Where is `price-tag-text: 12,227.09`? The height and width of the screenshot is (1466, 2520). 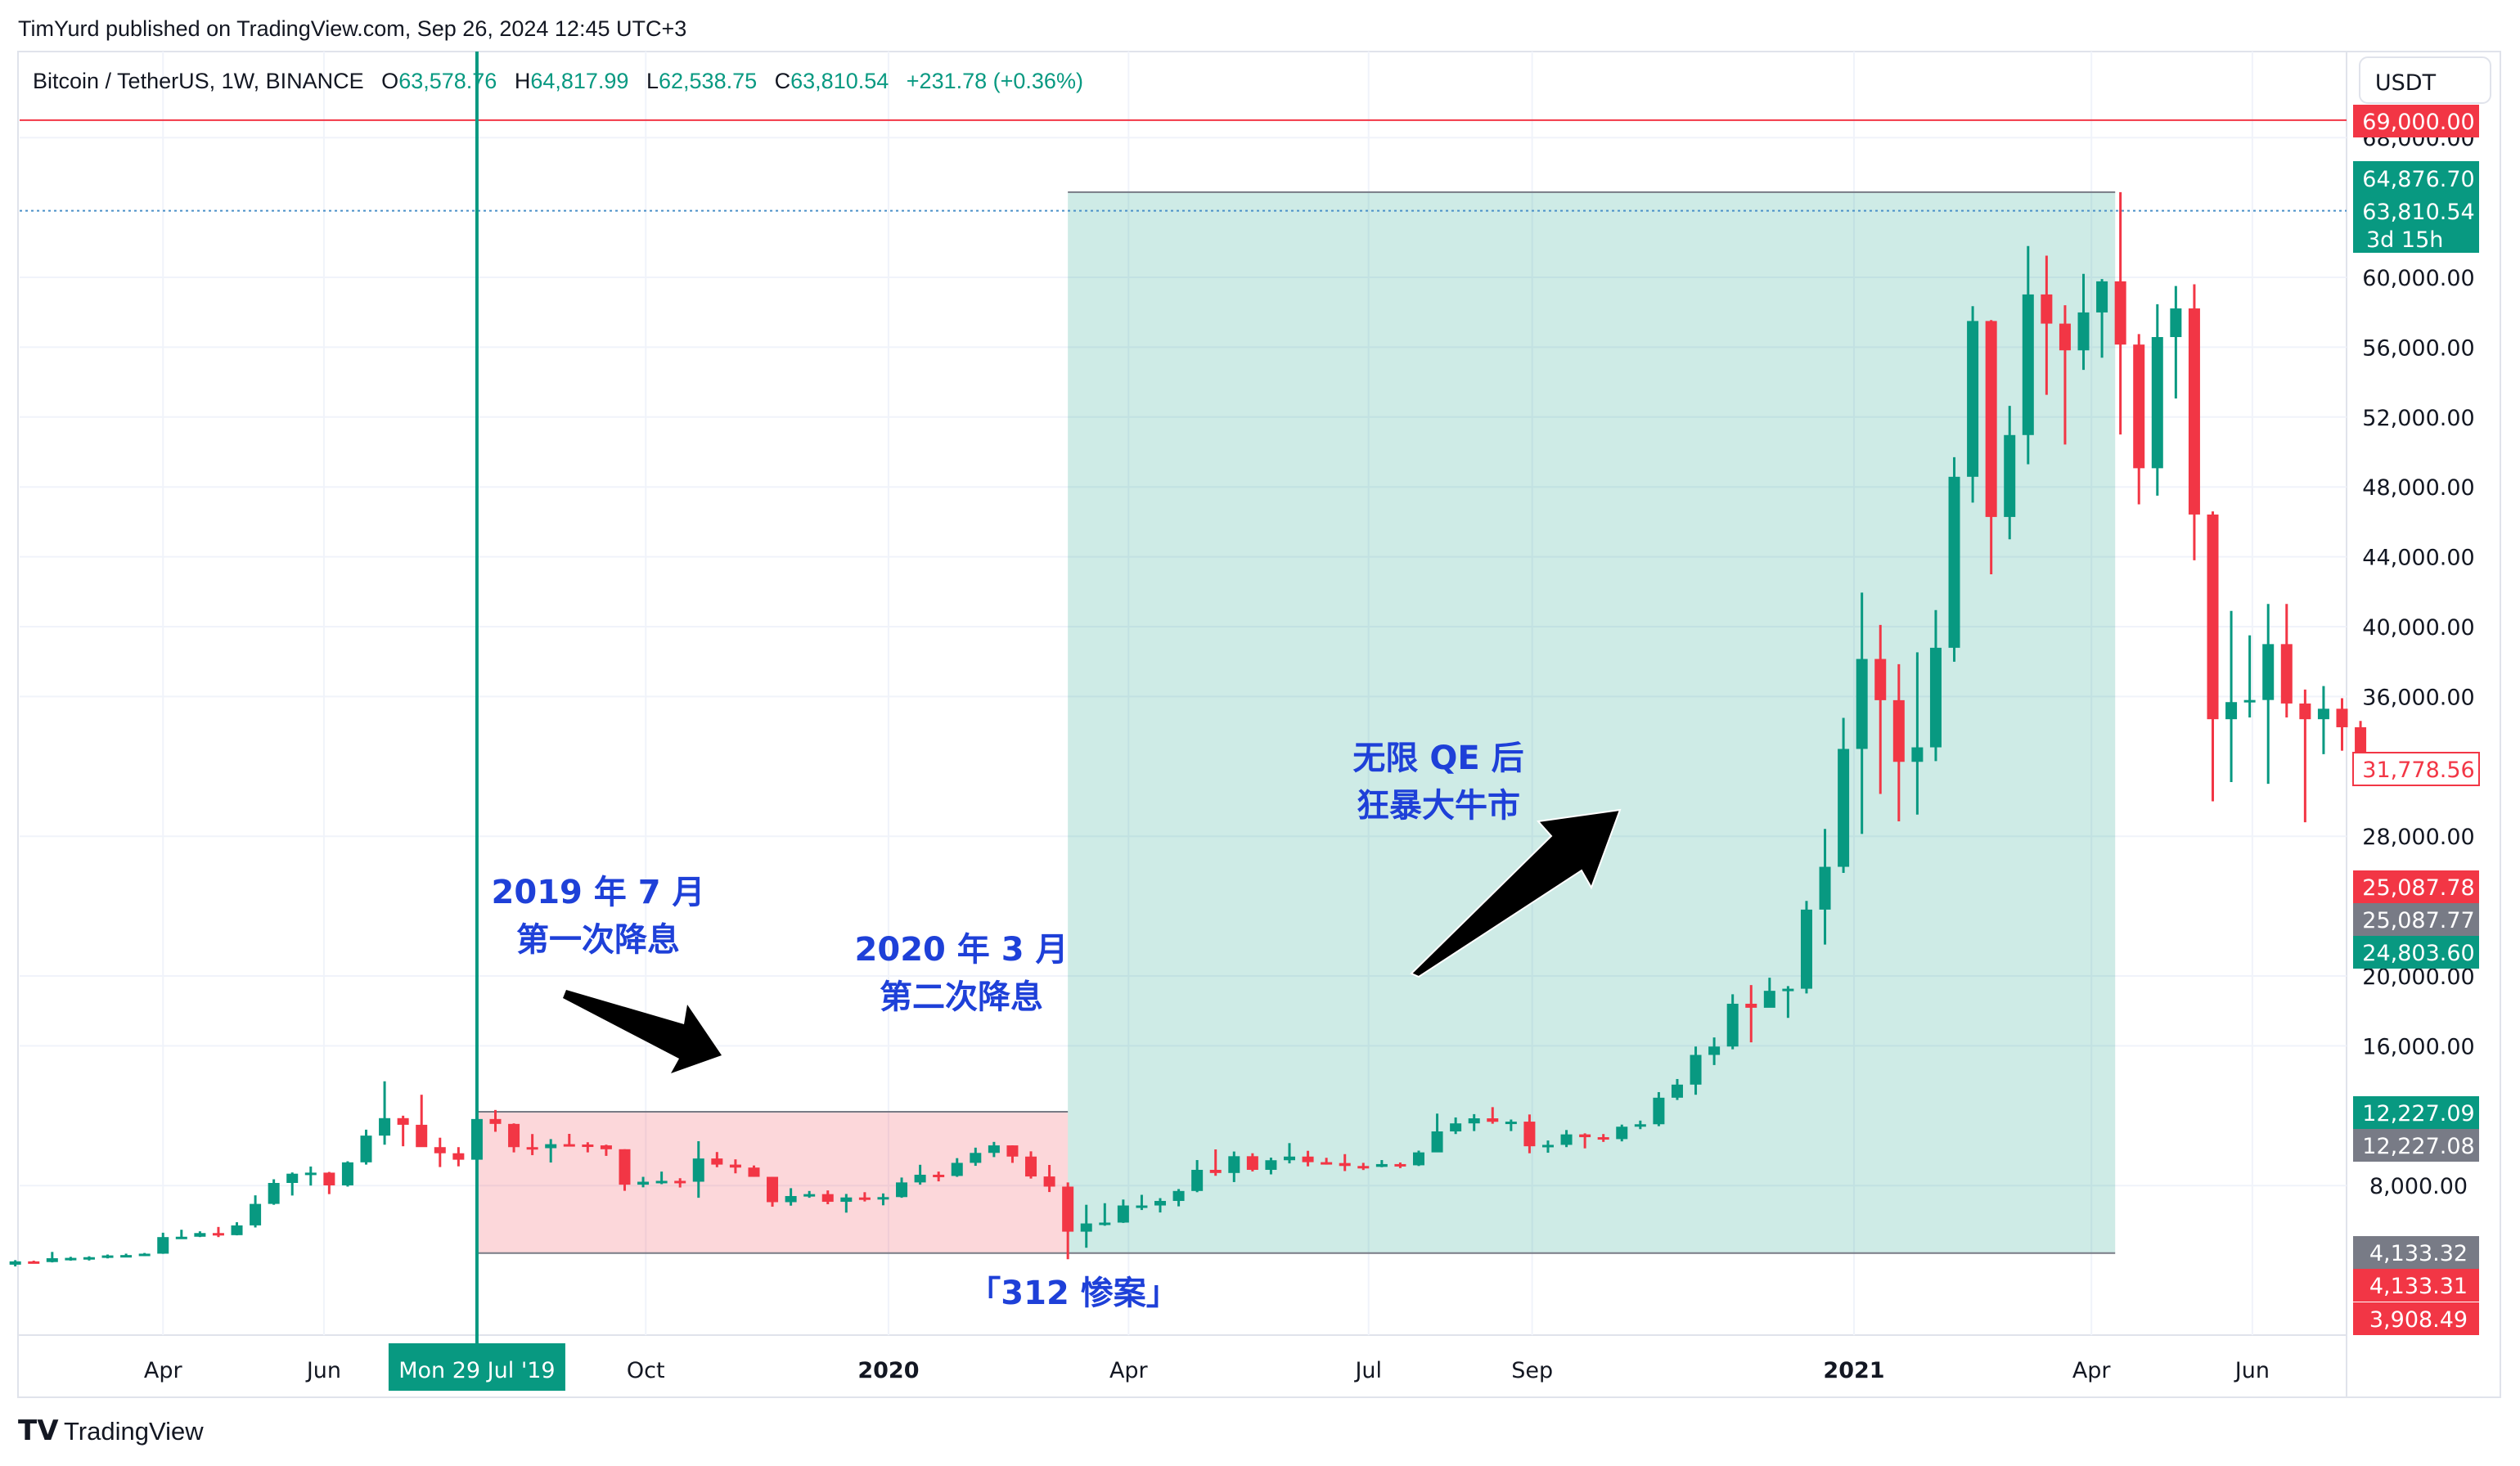
price-tag-text: 12,227.09 is located at coordinates (2418, 1113).